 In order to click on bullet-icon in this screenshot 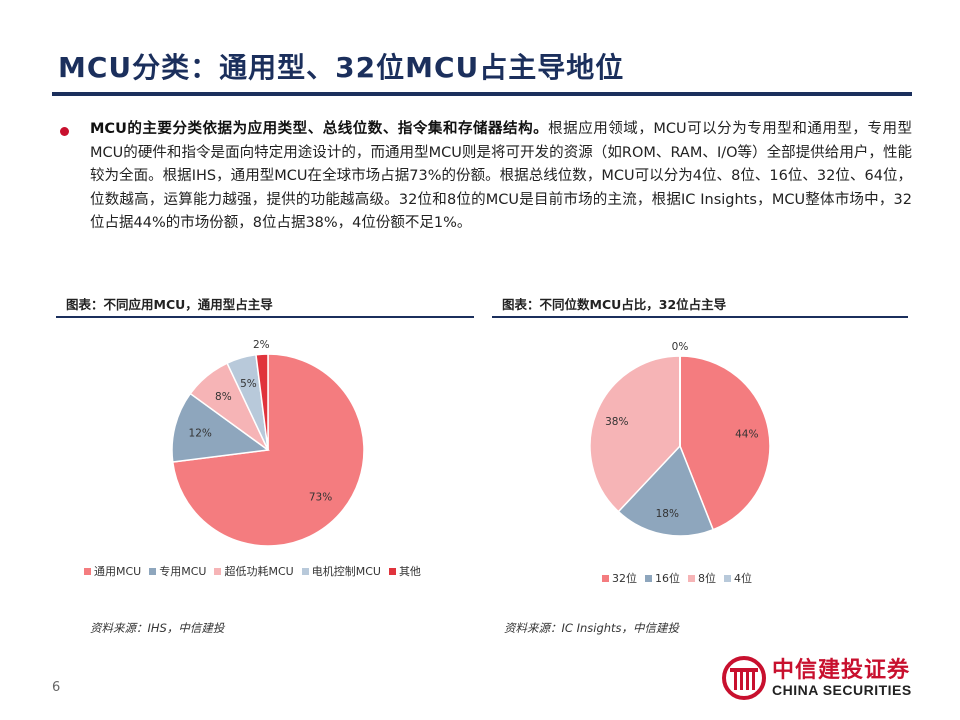, I will do `click(64, 131)`.